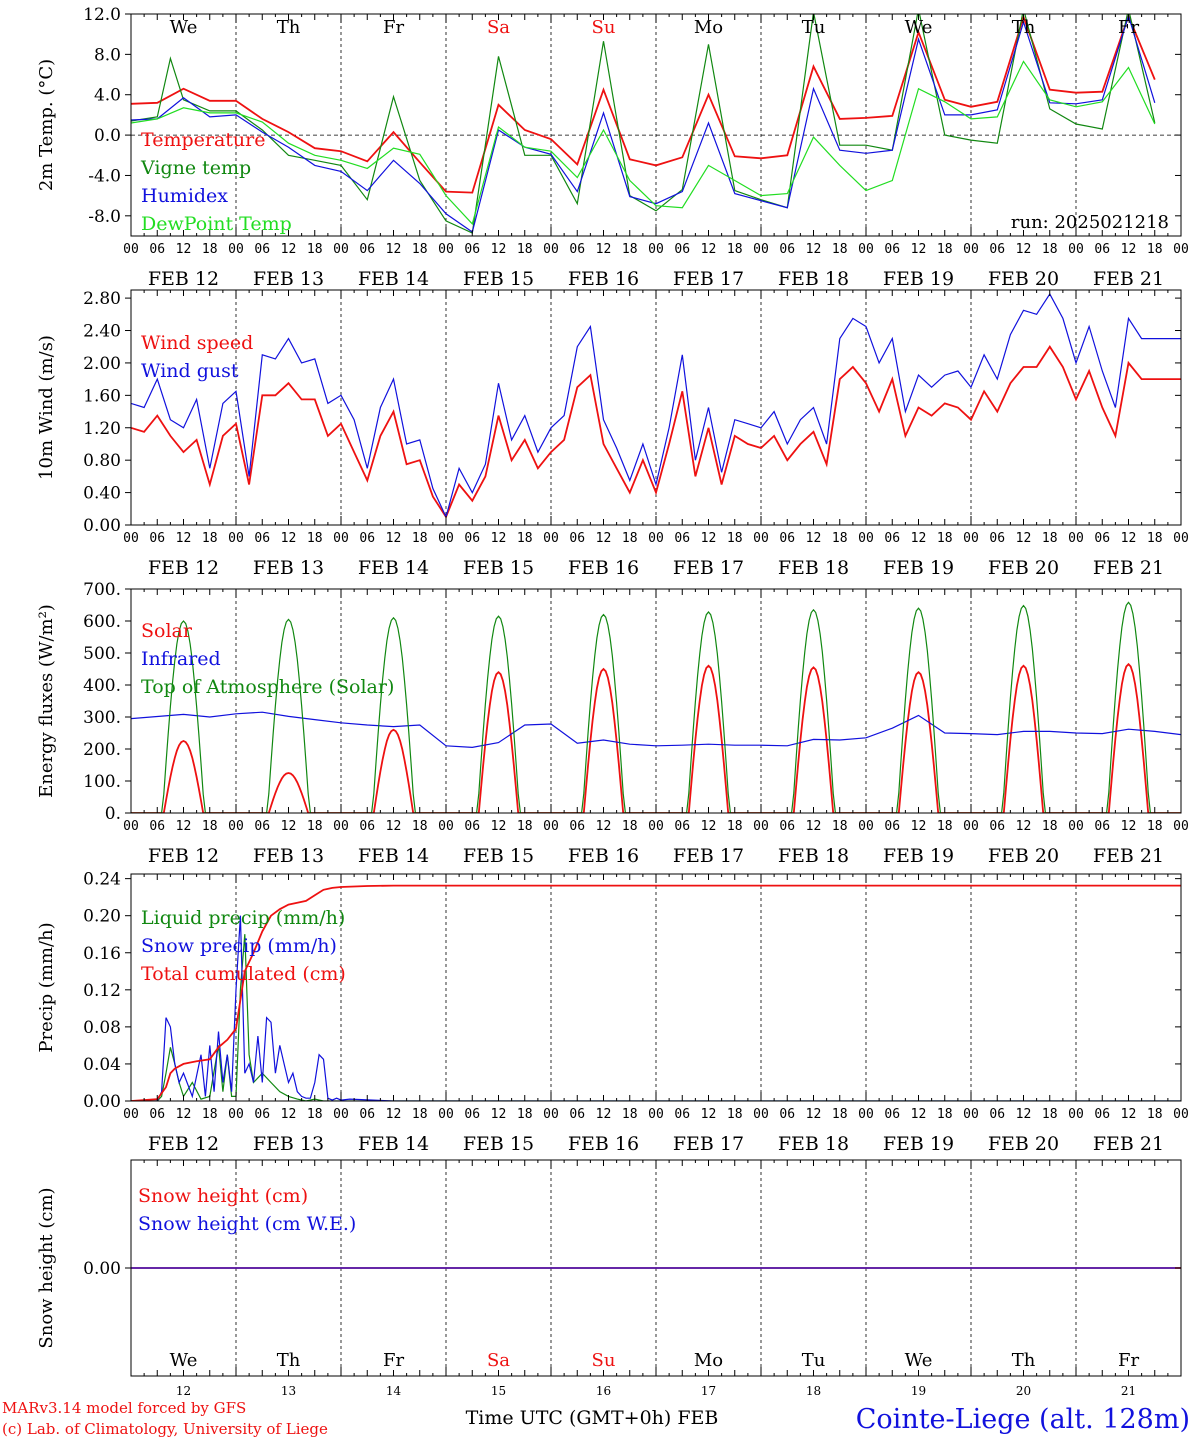  I want to click on day-of-week-label: Mo, so click(708, 27).